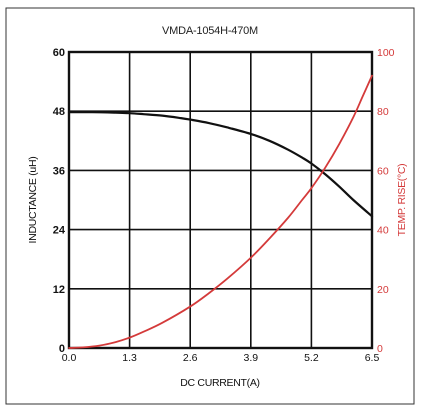  I want to click on x-tick-label: 6.5, so click(372, 358).